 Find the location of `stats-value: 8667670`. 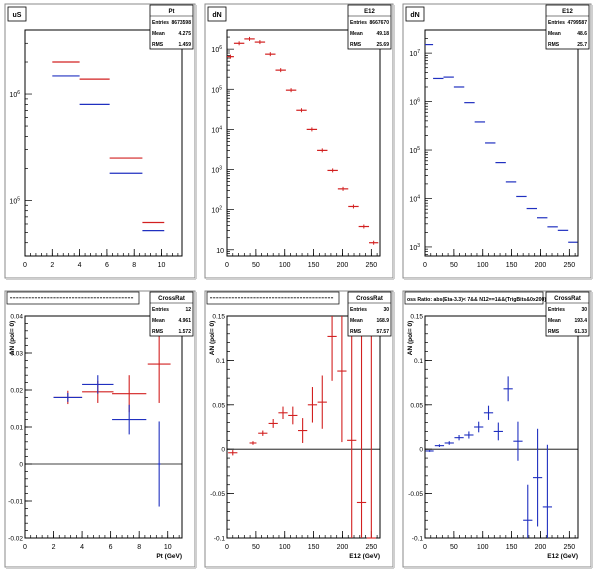

stats-value: 8667670 is located at coordinates (380, 23).